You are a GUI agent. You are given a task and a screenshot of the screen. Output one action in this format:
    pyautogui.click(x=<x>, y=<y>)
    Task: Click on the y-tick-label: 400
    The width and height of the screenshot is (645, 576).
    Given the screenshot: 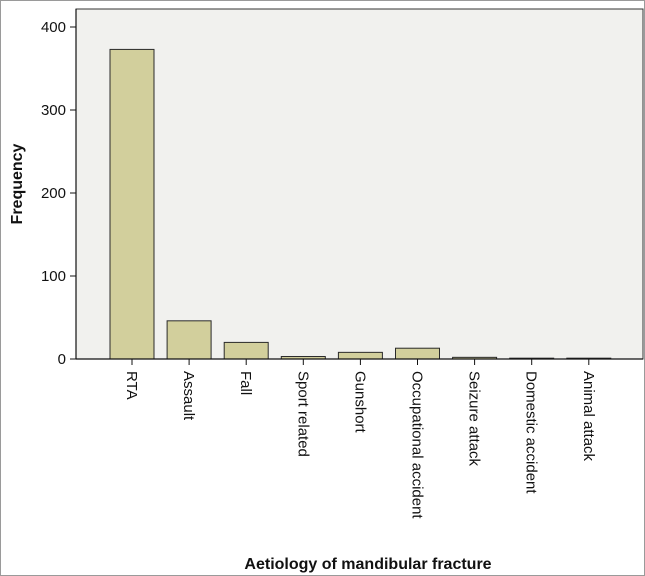 What is the action you would take?
    pyautogui.click(x=53, y=27)
    